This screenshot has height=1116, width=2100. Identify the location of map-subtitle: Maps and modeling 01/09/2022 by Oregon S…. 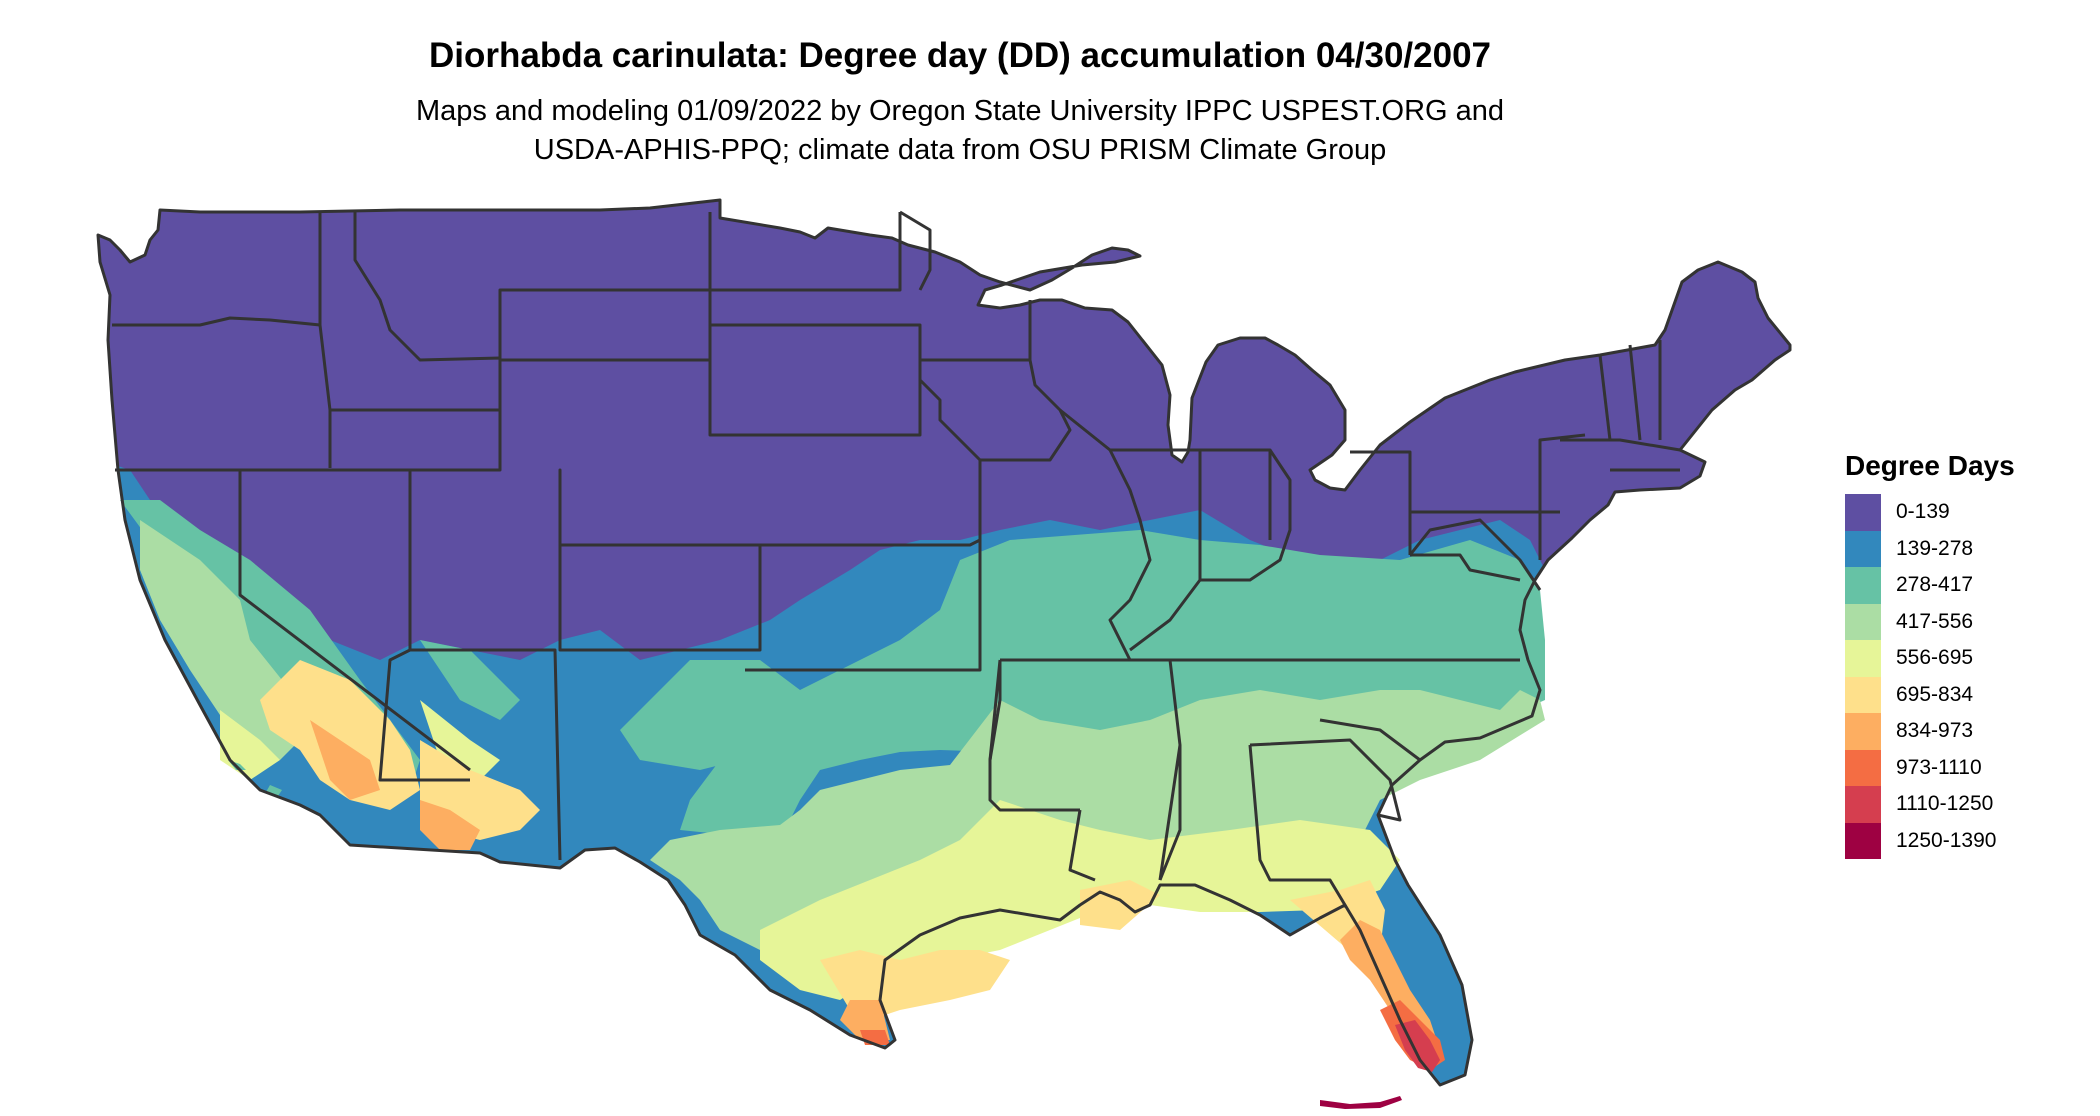
(960, 131).